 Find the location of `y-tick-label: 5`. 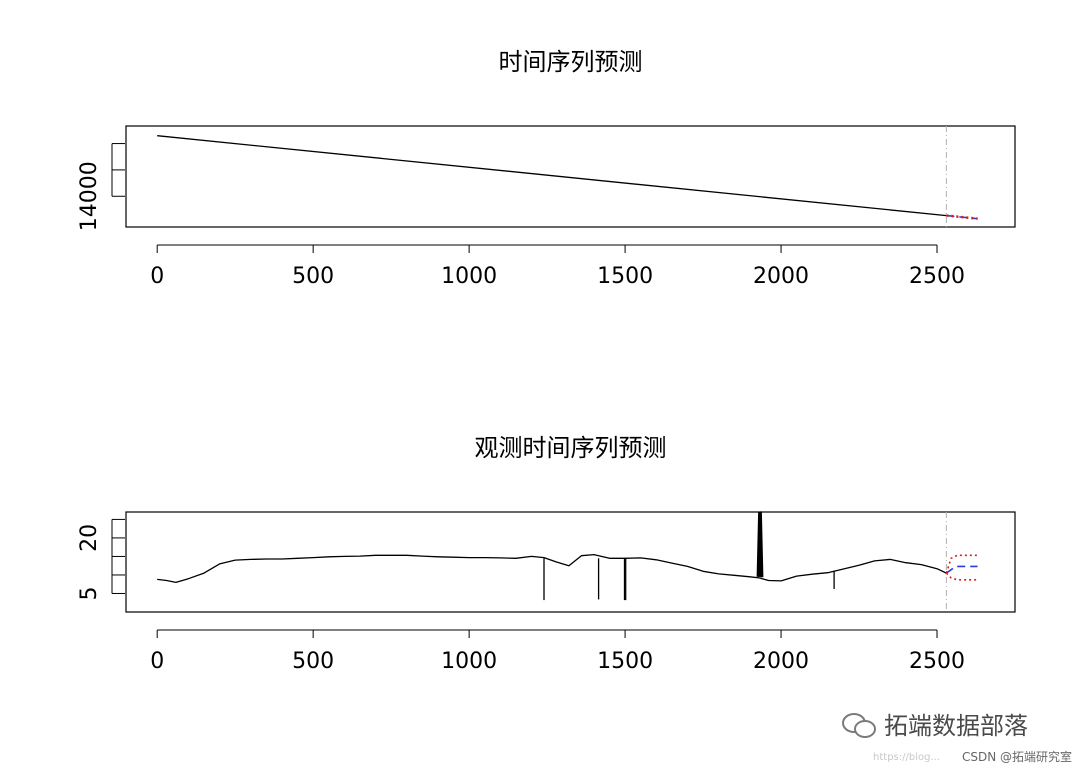

y-tick-label: 5 is located at coordinates (89, 593).